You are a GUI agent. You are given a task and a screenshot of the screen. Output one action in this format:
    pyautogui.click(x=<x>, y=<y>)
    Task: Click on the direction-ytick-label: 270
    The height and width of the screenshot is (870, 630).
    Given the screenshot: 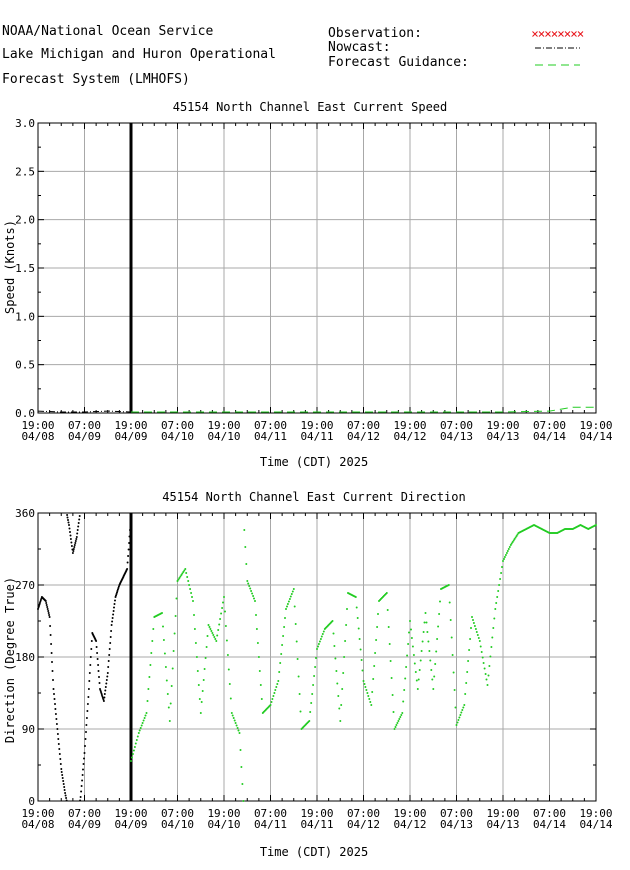 What is the action you would take?
    pyautogui.click(x=25, y=585)
    